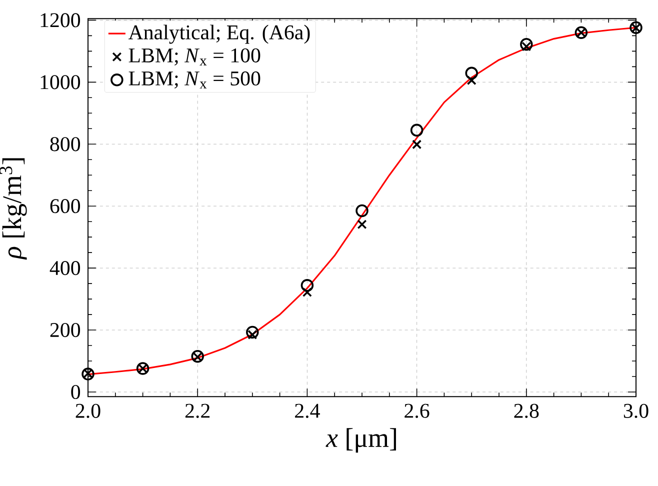  What do you see at coordinates (197, 411) in the screenshot?
I see `x-tick-label: 2.2` at bounding box center [197, 411].